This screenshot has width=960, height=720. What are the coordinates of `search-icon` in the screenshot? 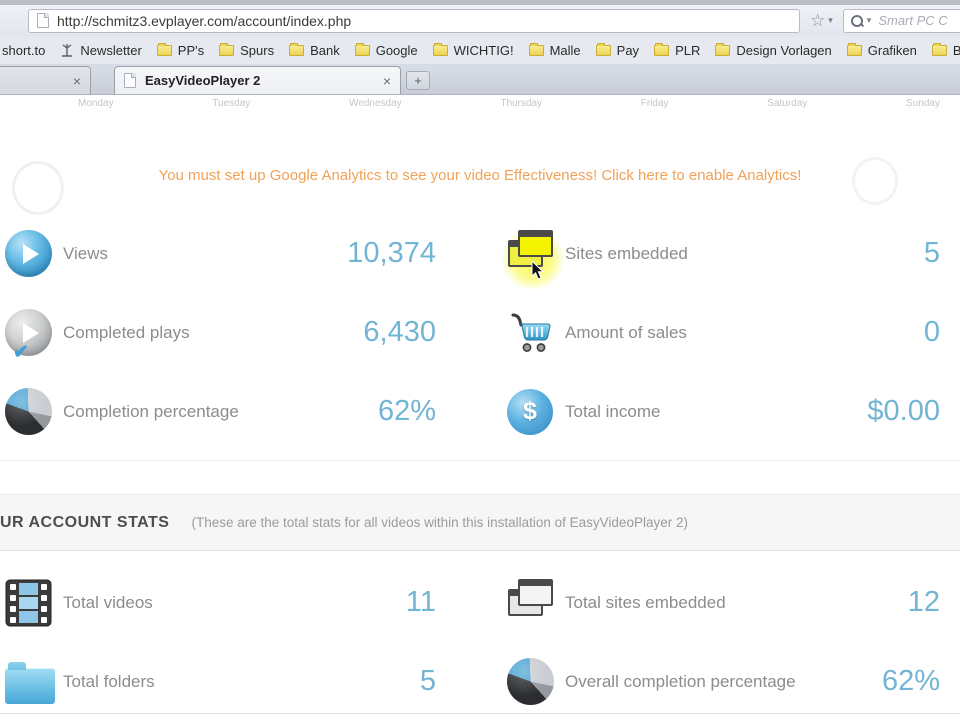 It's located at (857, 21).